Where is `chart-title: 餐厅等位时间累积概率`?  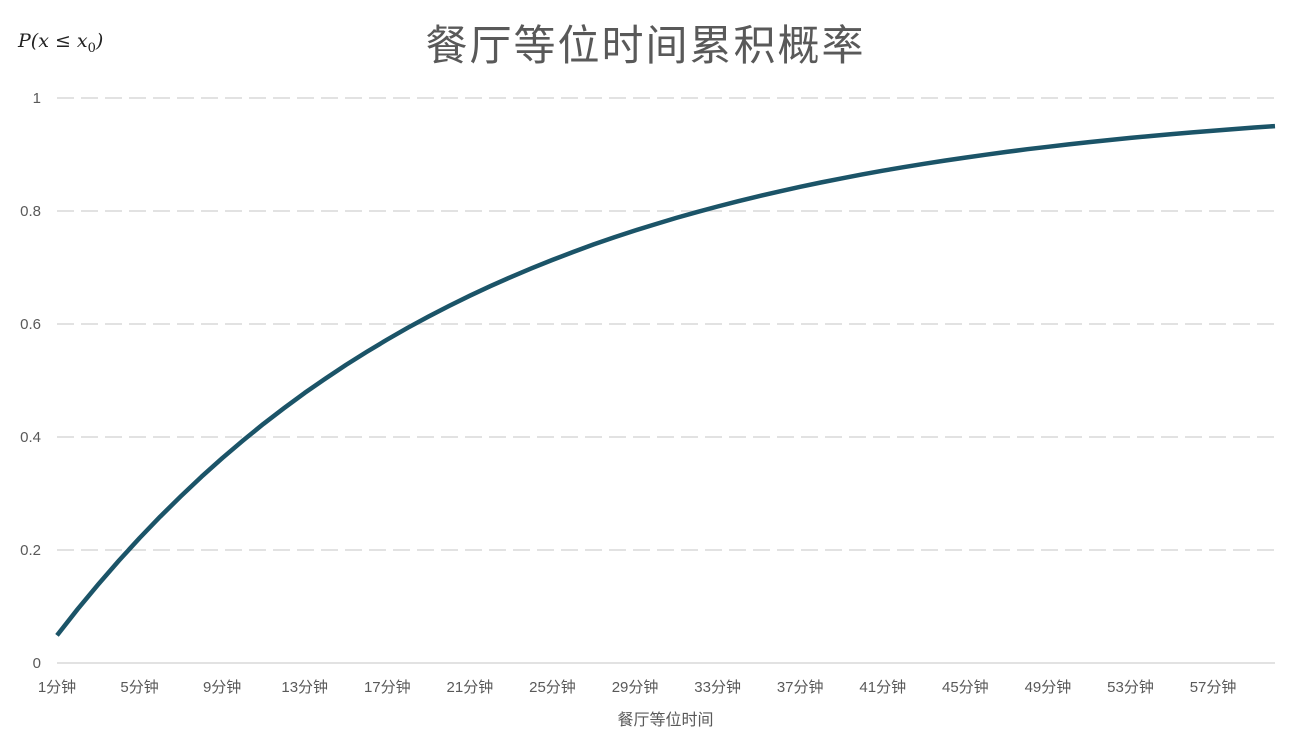 chart-title: 餐厅等位时间累积概率 is located at coordinates (645, 45).